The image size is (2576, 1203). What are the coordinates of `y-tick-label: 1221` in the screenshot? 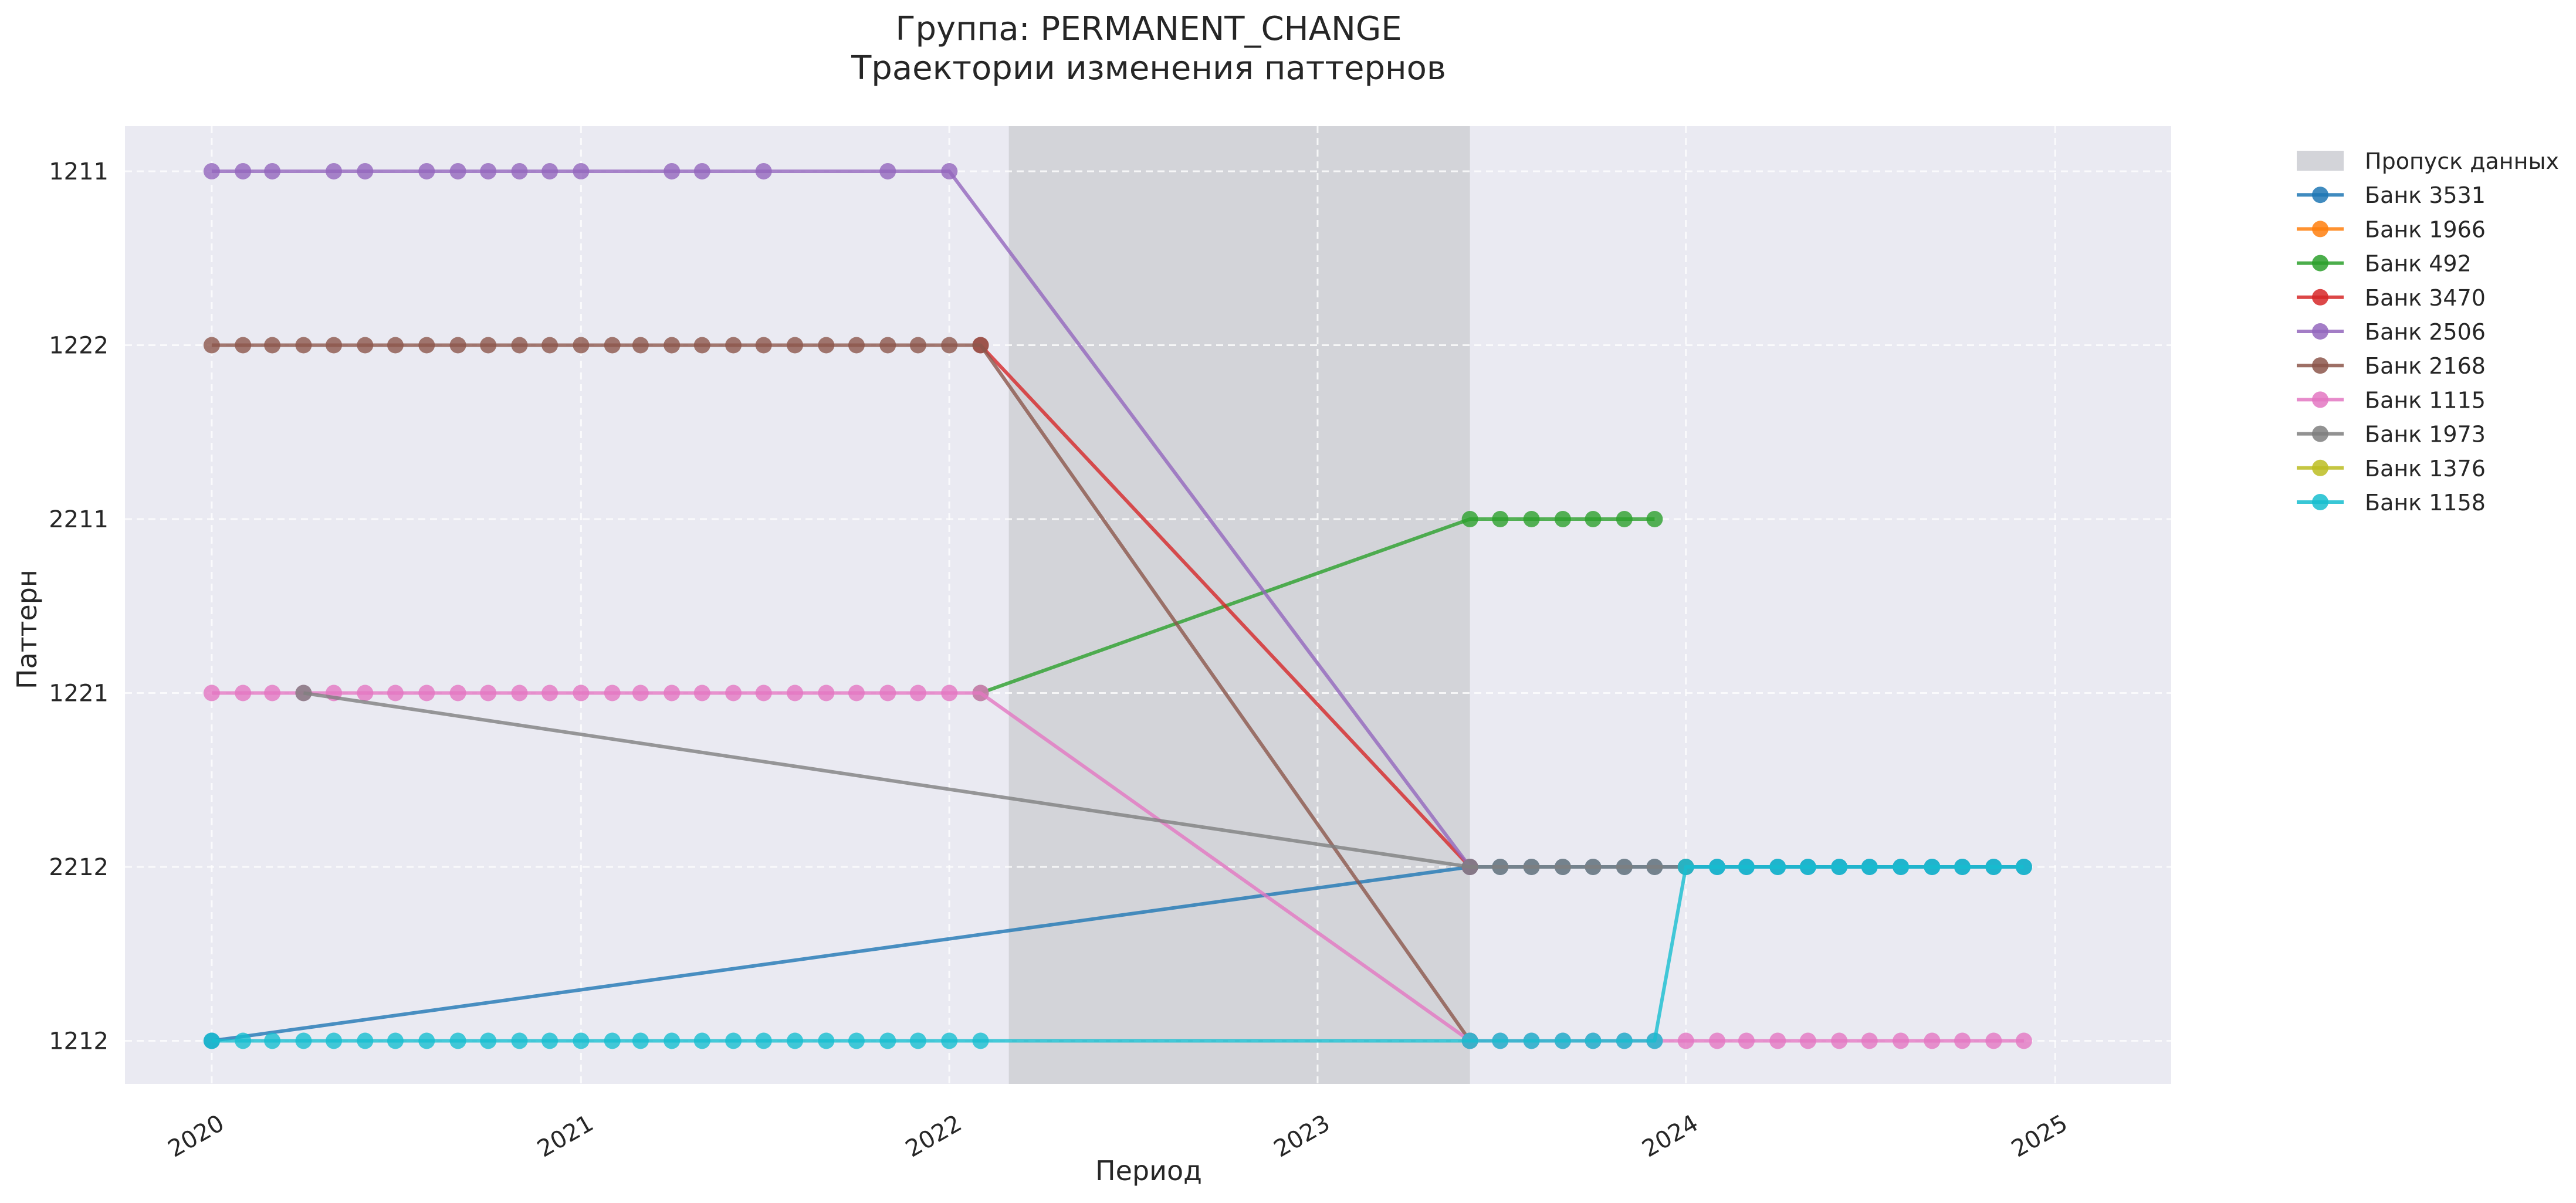 It's located at (79, 693).